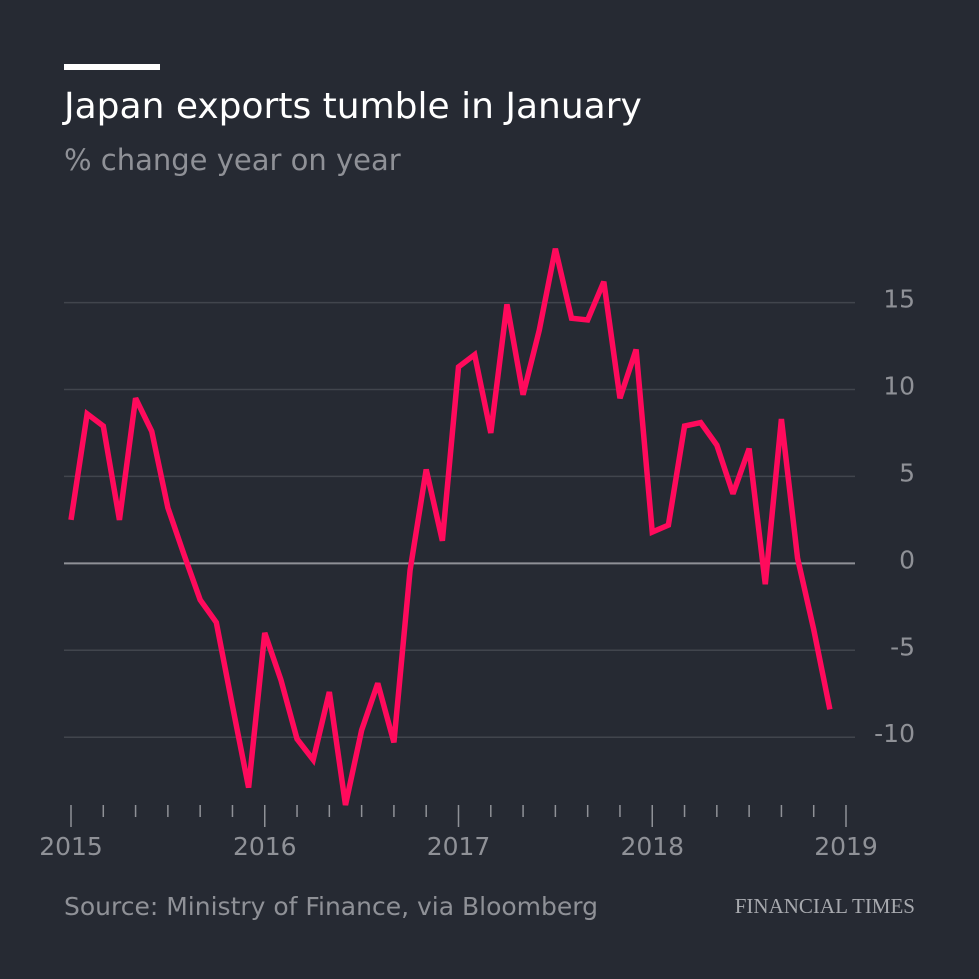  What do you see at coordinates (894, 733) in the screenshot?
I see `y-tick-label: -10` at bounding box center [894, 733].